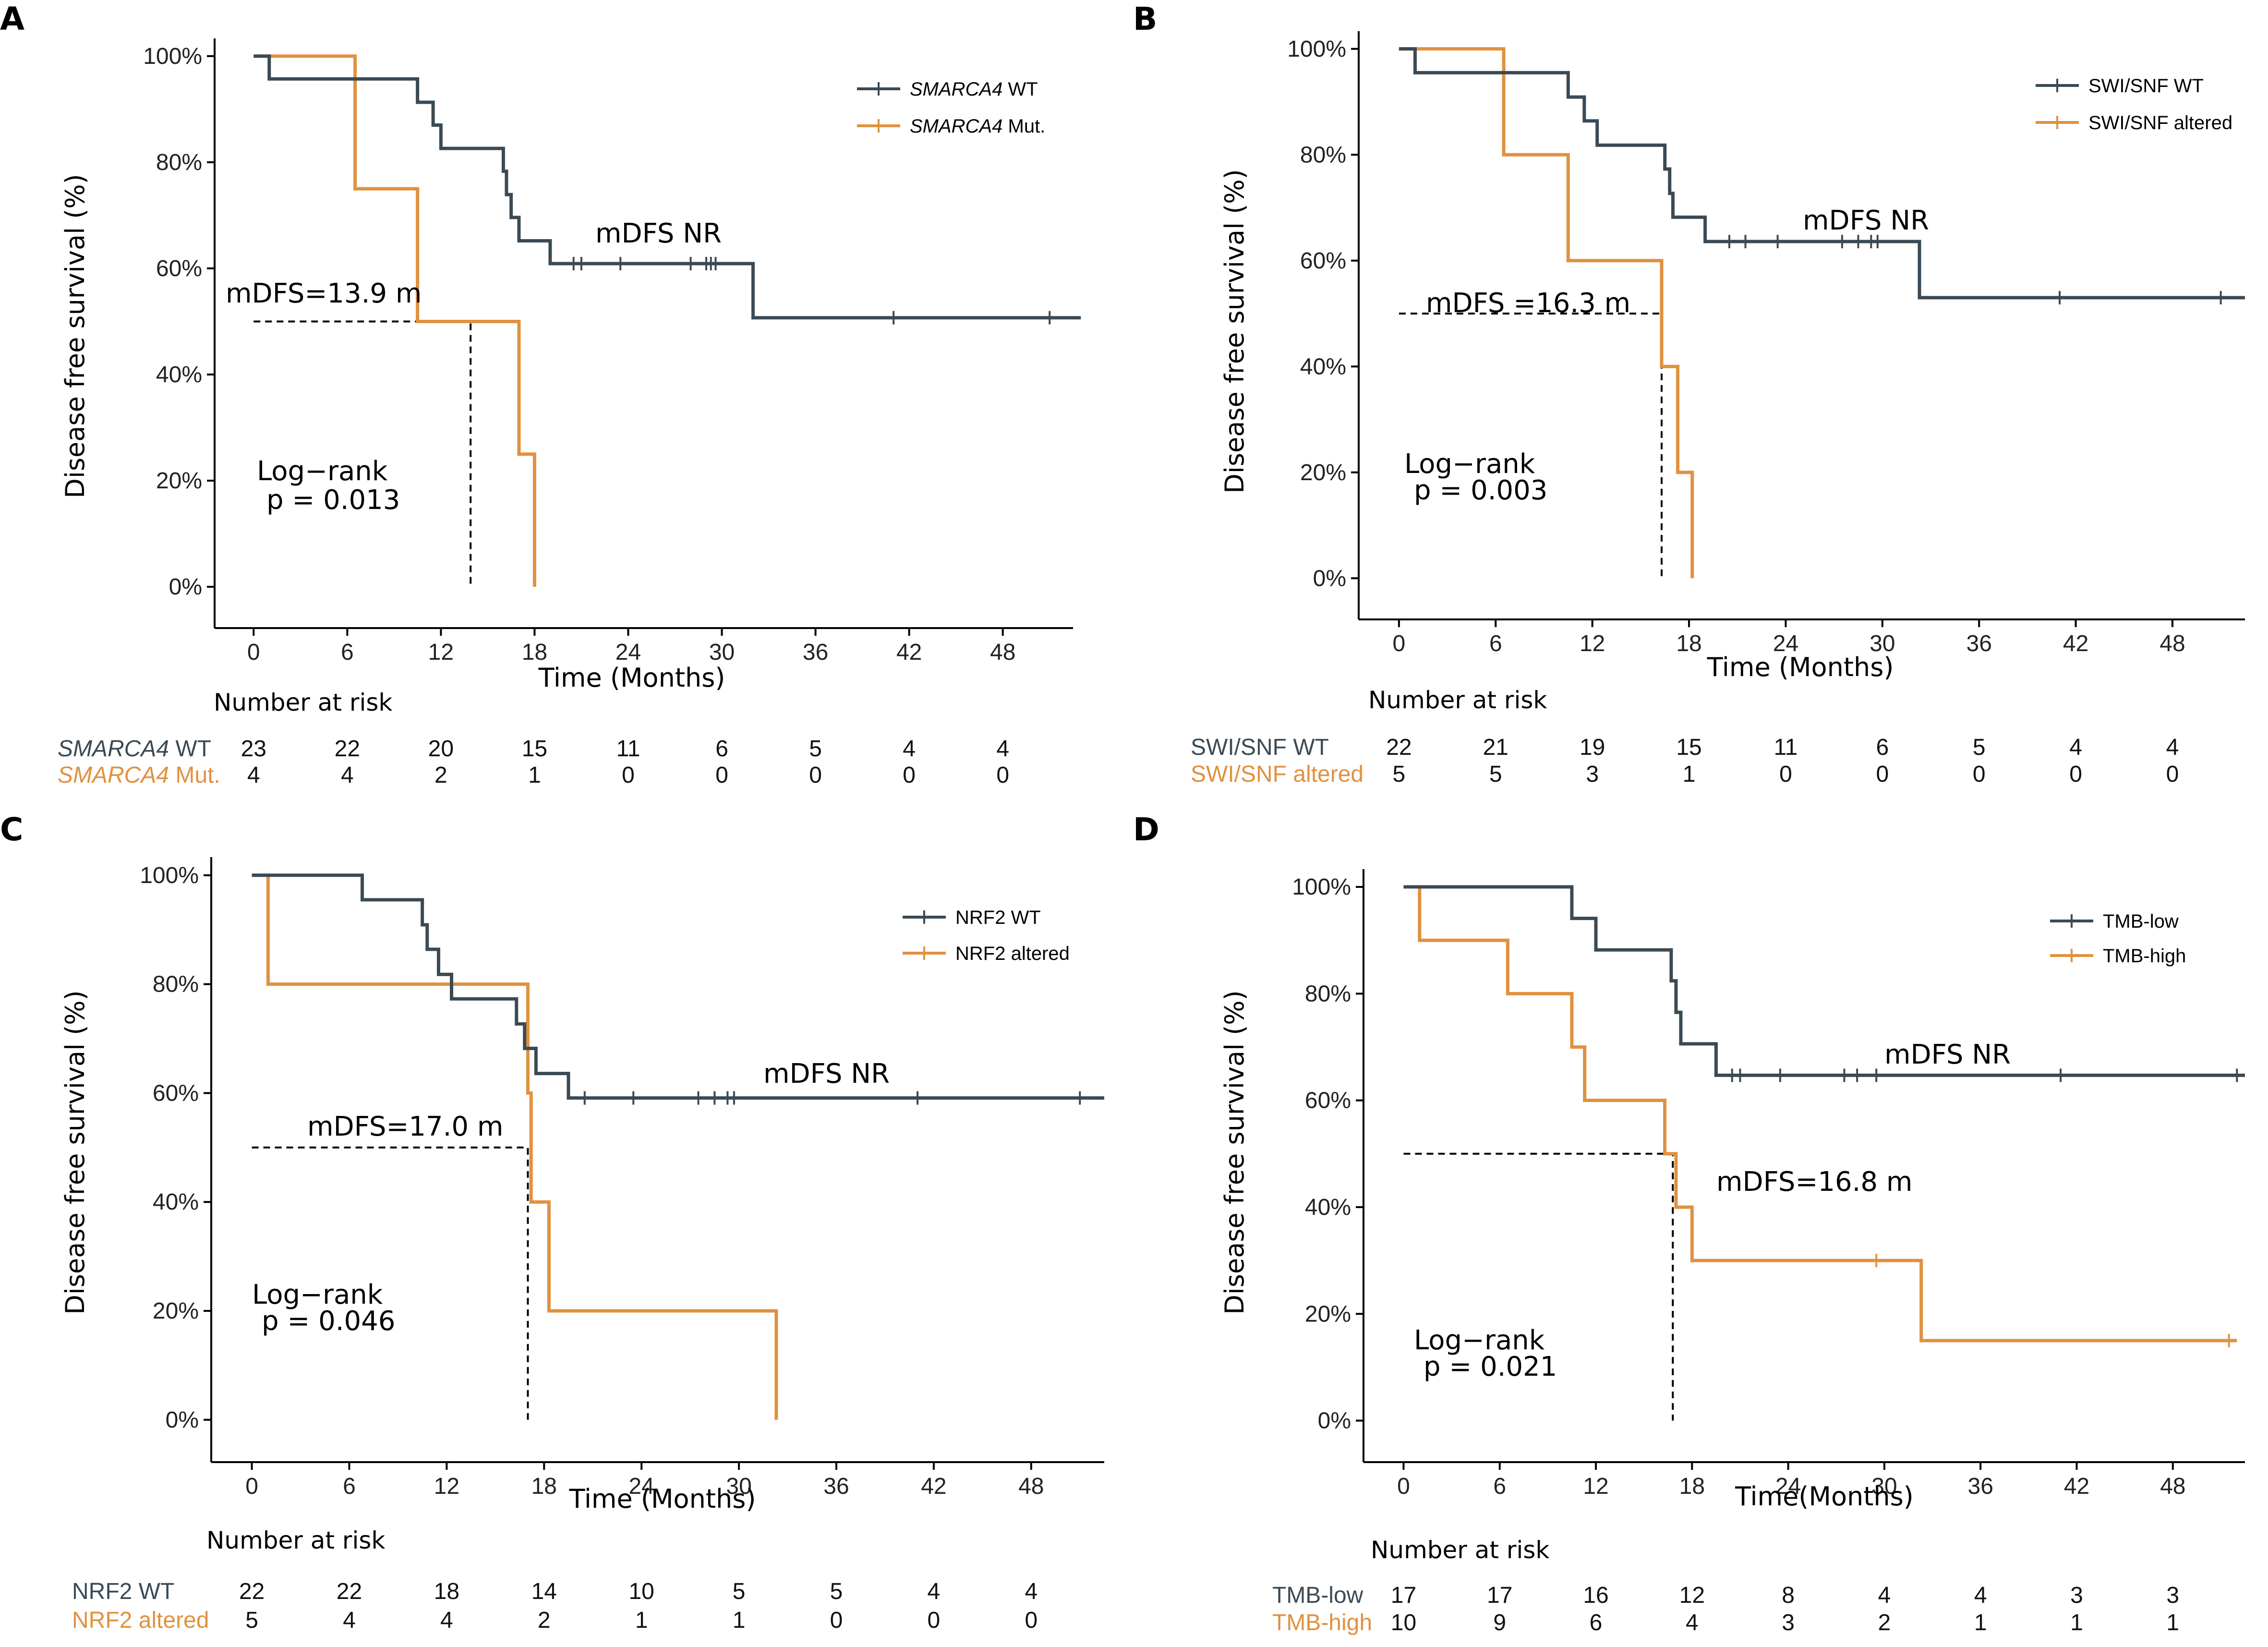 The image size is (2268, 1647). What do you see at coordinates (12, 19) in the screenshot?
I see `panel-letter: A` at bounding box center [12, 19].